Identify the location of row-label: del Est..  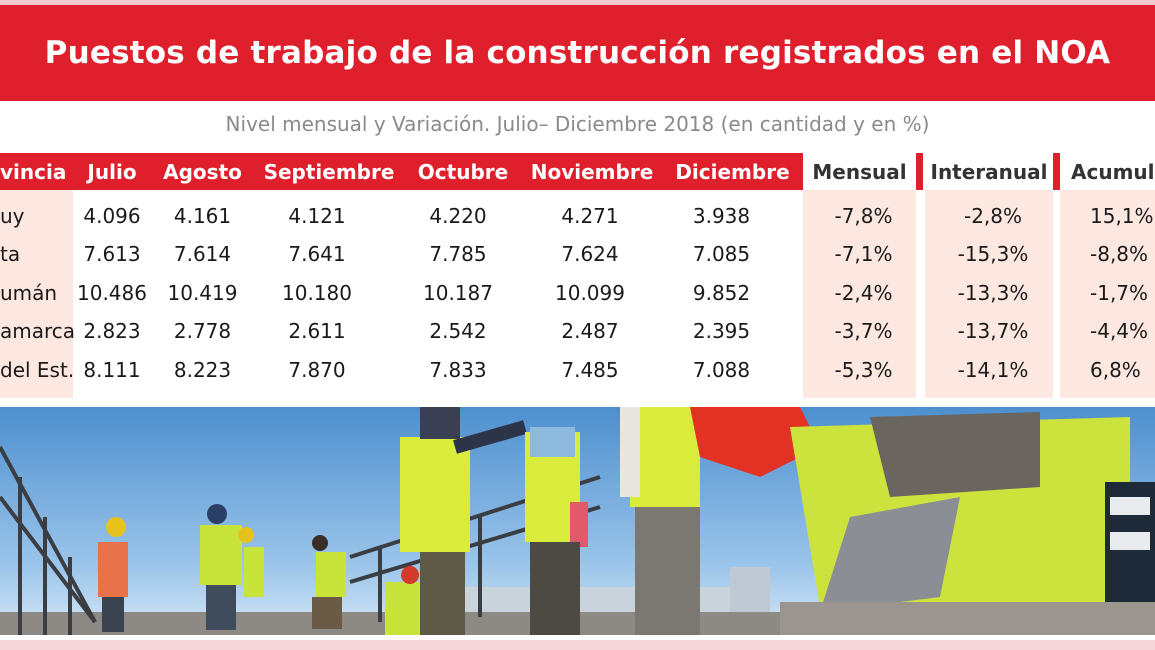
(37, 369).